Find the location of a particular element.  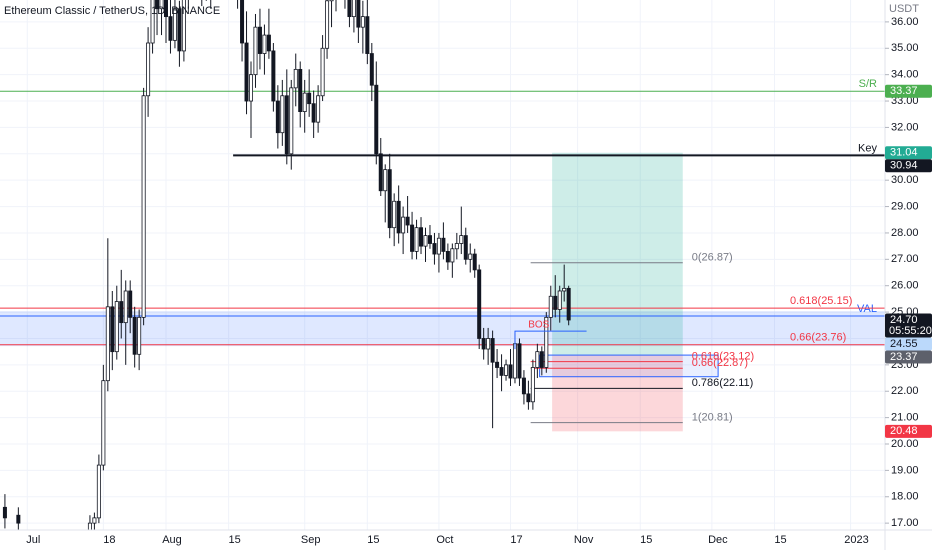

price-tag-label: 30.94 is located at coordinates (904, 166).